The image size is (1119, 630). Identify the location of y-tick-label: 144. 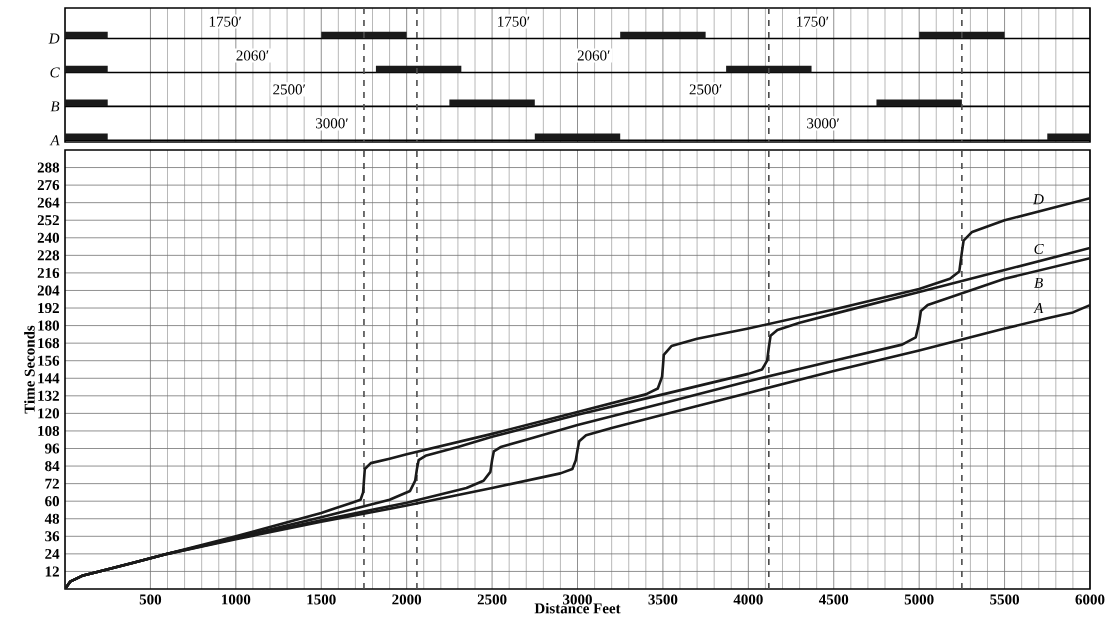
(49, 378).